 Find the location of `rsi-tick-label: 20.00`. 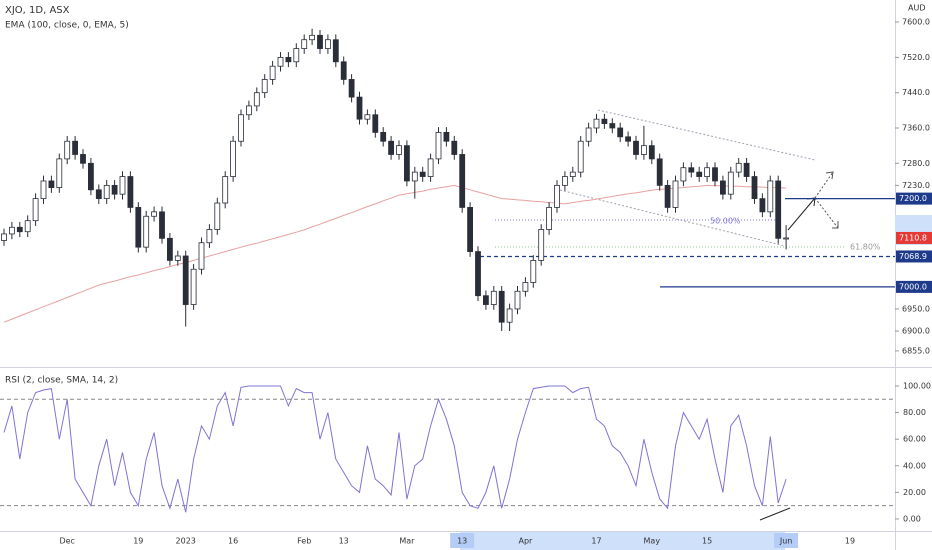

rsi-tick-label: 20.00 is located at coordinates (914, 492).